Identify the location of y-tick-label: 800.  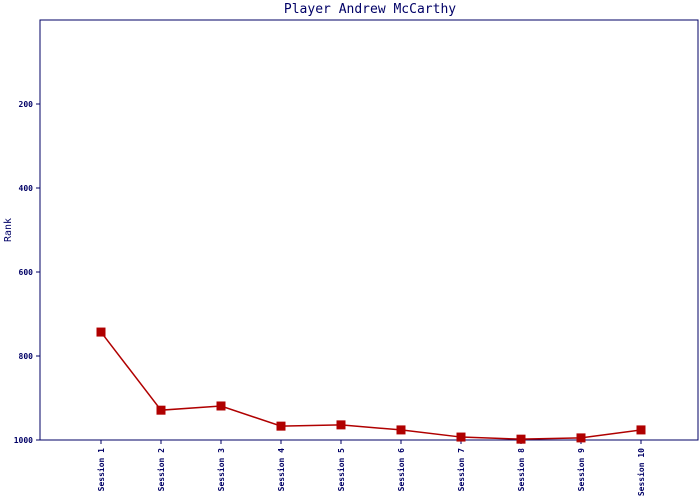
(26, 356).